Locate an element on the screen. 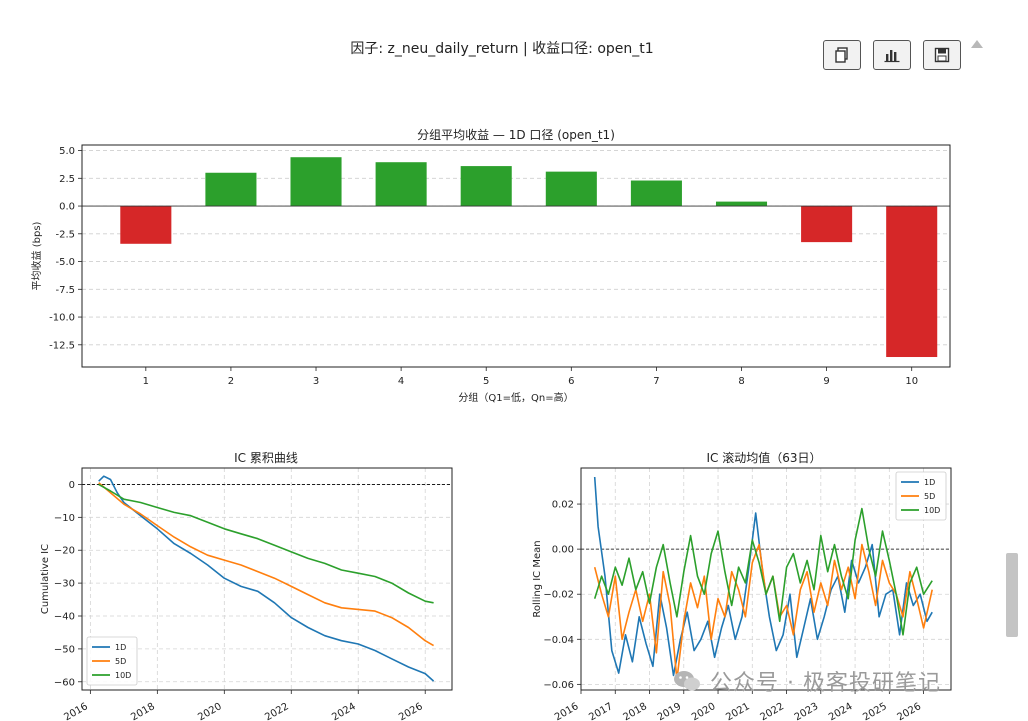 The image size is (1028, 721). legend: 1D 5D 10D is located at coordinates (112, 661).